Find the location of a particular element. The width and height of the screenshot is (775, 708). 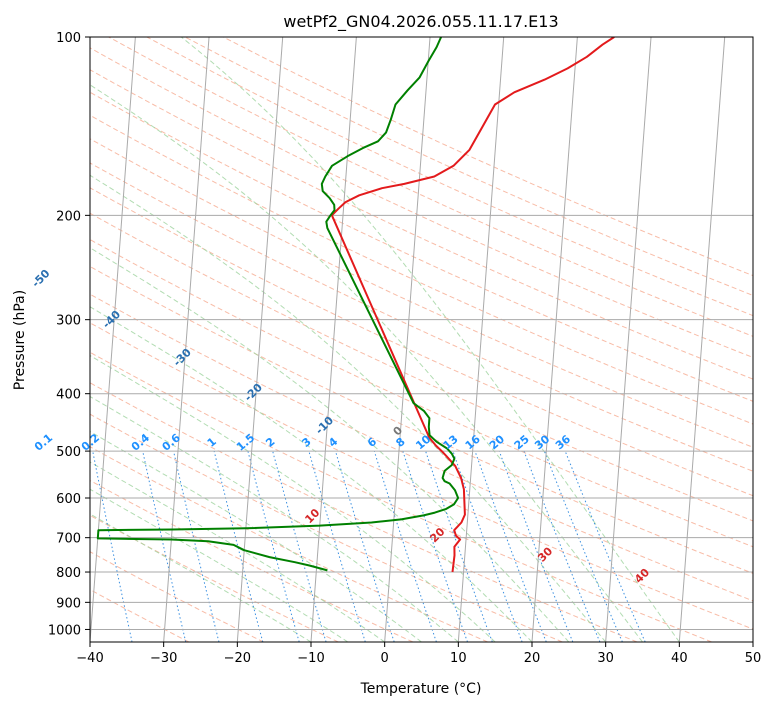

x-tick-label: 30 is located at coordinates (605, 658).